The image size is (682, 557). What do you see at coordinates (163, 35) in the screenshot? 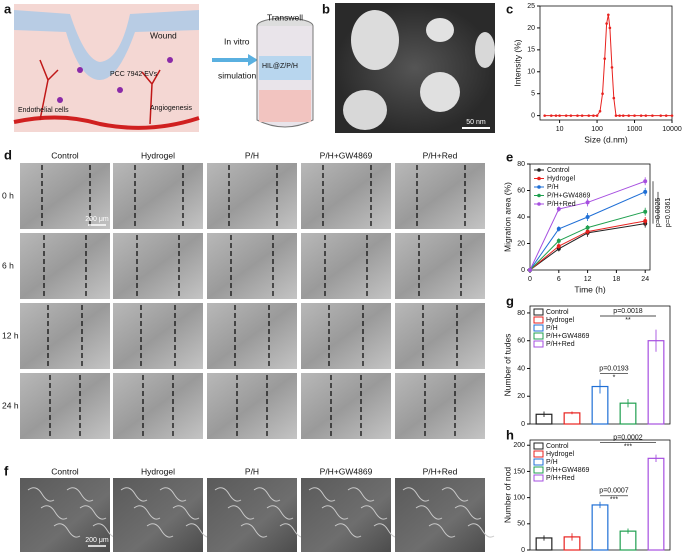
I see `label: Wound` at bounding box center [163, 35].